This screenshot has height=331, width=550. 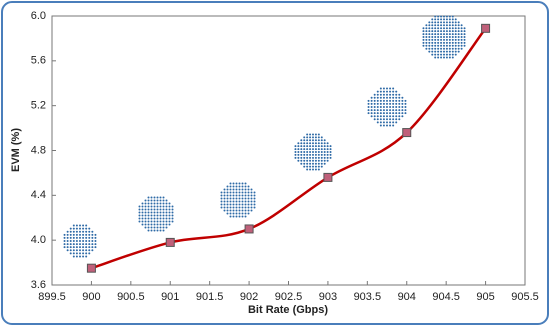 I want to click on x-tick-label: 904.5, so click(x=446, y=297).